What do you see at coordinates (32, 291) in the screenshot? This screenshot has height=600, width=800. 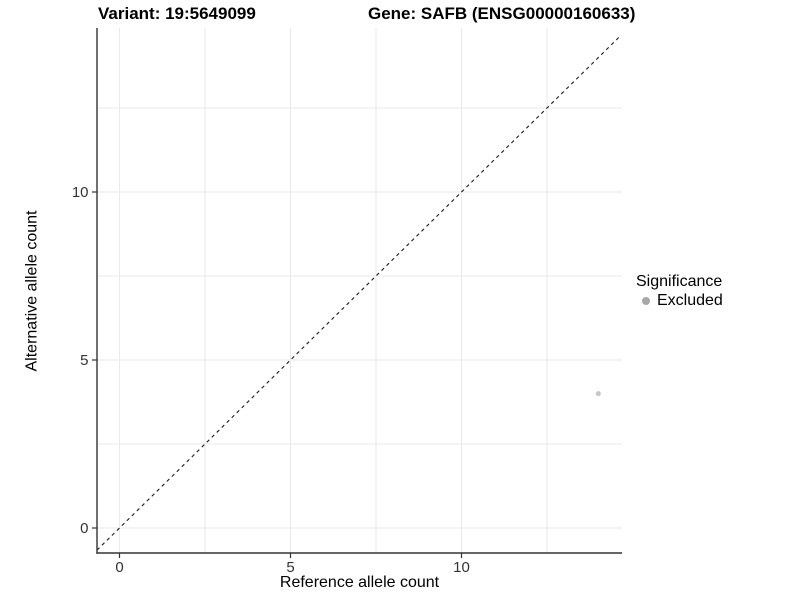 I see `y-axis-label: Alternative allele count` at bounding box center [32, 291].